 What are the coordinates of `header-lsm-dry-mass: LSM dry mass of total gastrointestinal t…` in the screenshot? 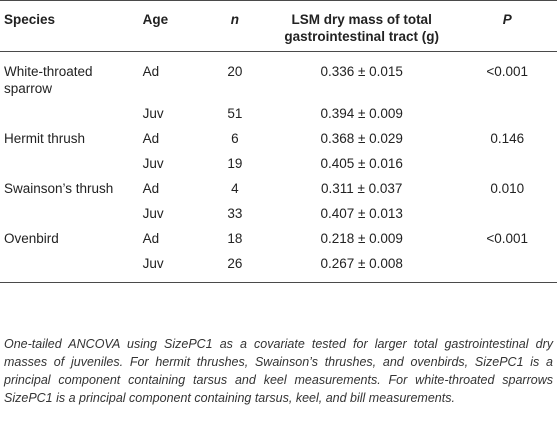 It's located at (361, 26).